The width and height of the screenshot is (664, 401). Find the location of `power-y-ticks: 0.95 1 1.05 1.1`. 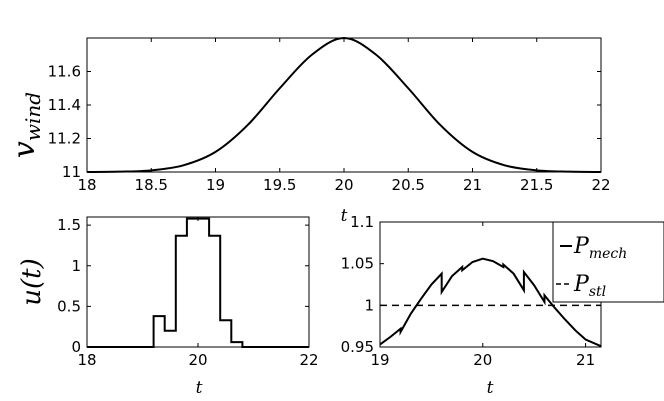

power-y-ticks: 0.95 1 1.05 1.1 is located at coordinates (471, 284).